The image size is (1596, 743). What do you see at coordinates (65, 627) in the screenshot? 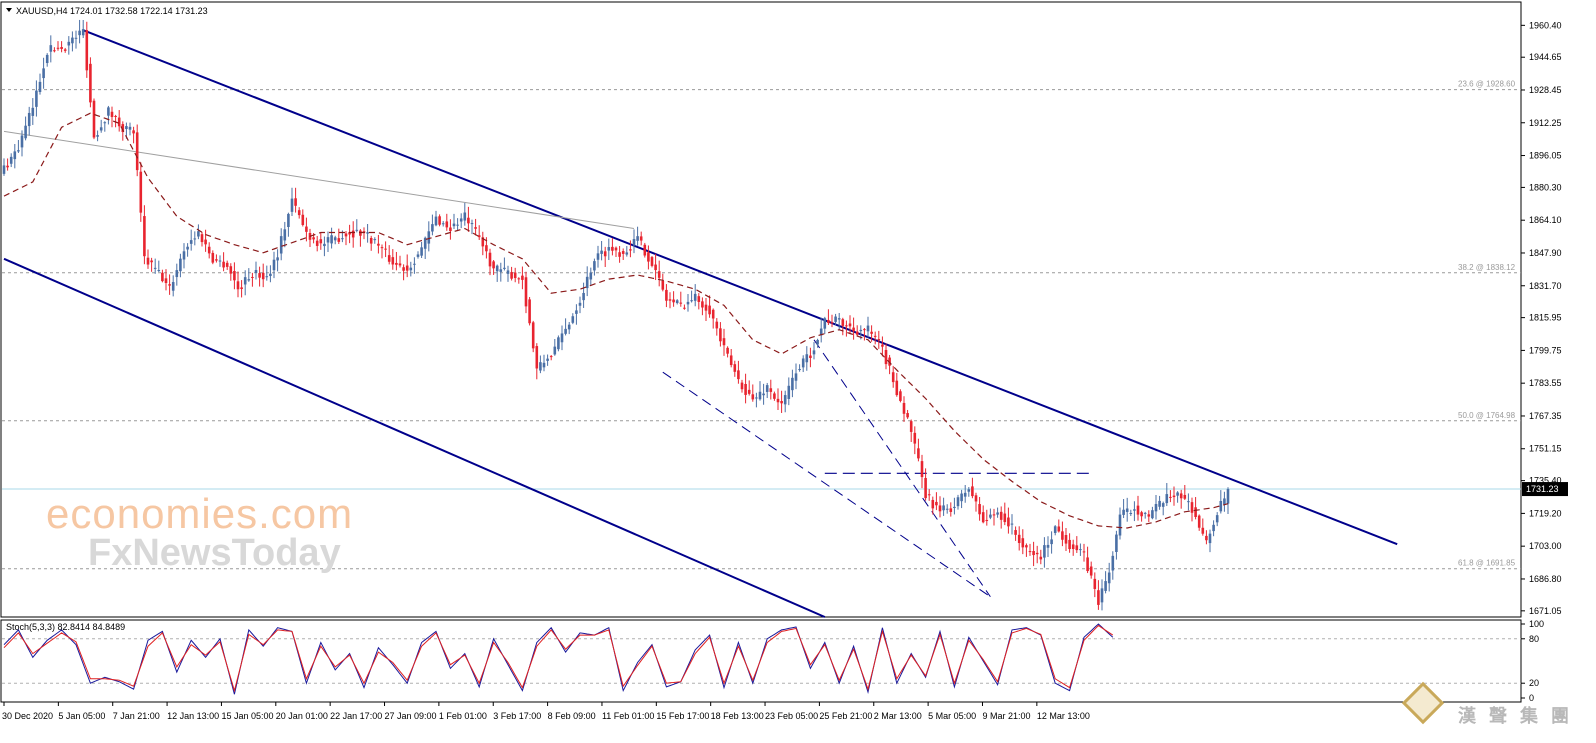
I see `stoch-title: Stoch(5,3,3) 82.8414 84.8489` at bounding box center [65, 627].